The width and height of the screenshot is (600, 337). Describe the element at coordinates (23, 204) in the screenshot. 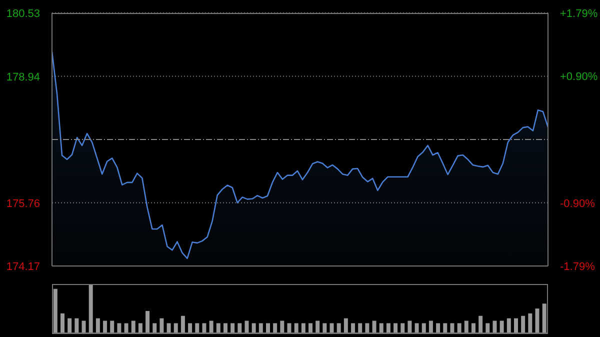

I see `y-tick-label: 175.76` at that location.